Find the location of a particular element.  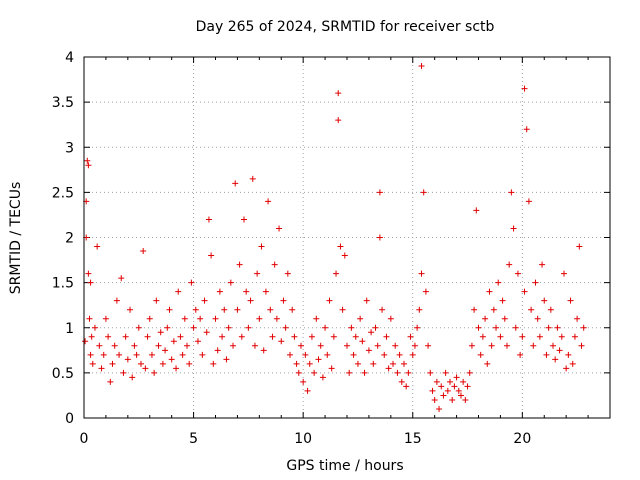

x-tick-label: 15 is located at coordinates (413, 439).